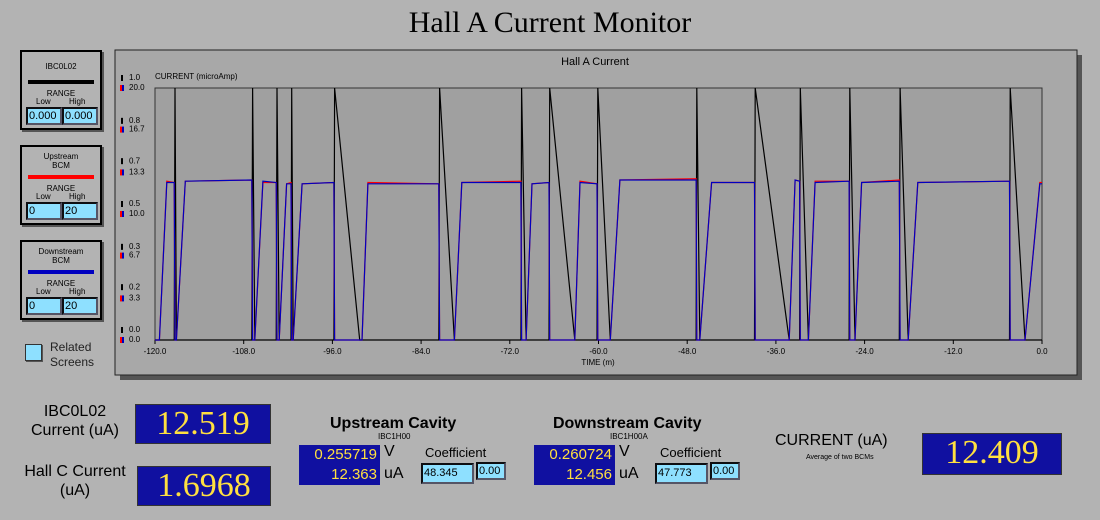 This screenshot has height=520, width=1100. What do you see at coordinates (61, 66) in the screenshot?
I see `legend-name: IBC0L02` at bounding box center [61, 66].